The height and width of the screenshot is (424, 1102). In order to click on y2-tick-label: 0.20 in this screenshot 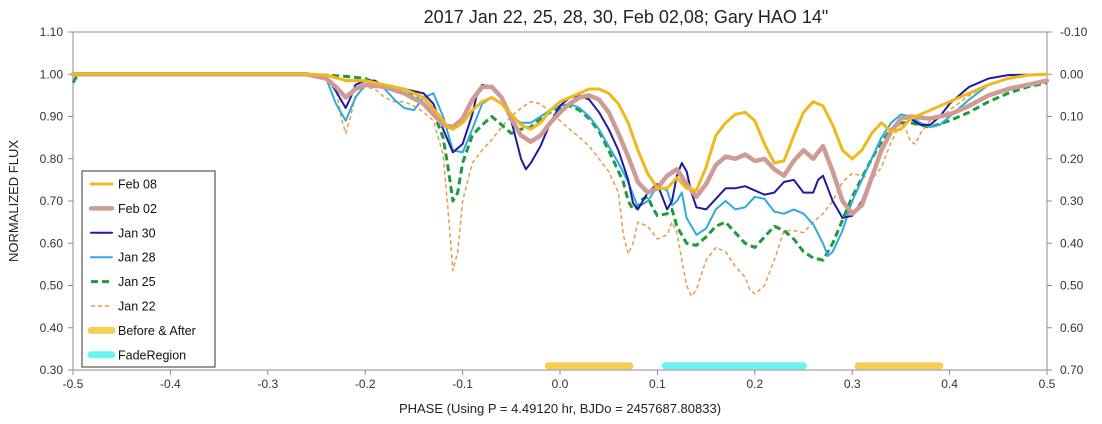, I will do `click(1072, 159)`.